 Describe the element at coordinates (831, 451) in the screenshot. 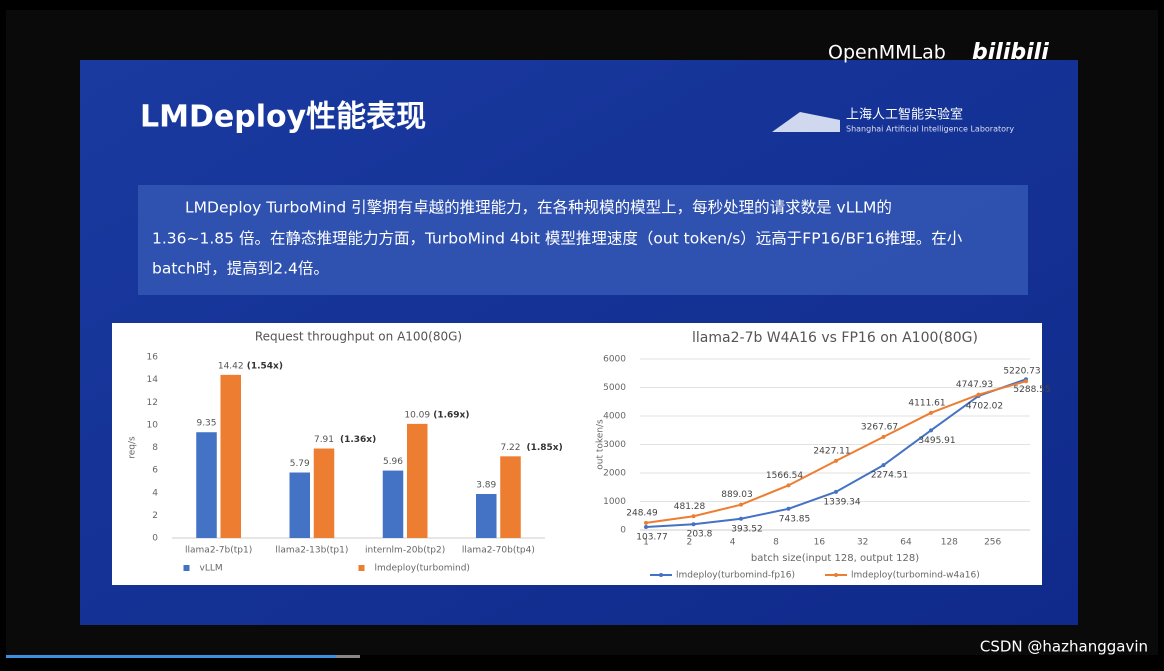

I see `value-label: 2427.11` at that location.